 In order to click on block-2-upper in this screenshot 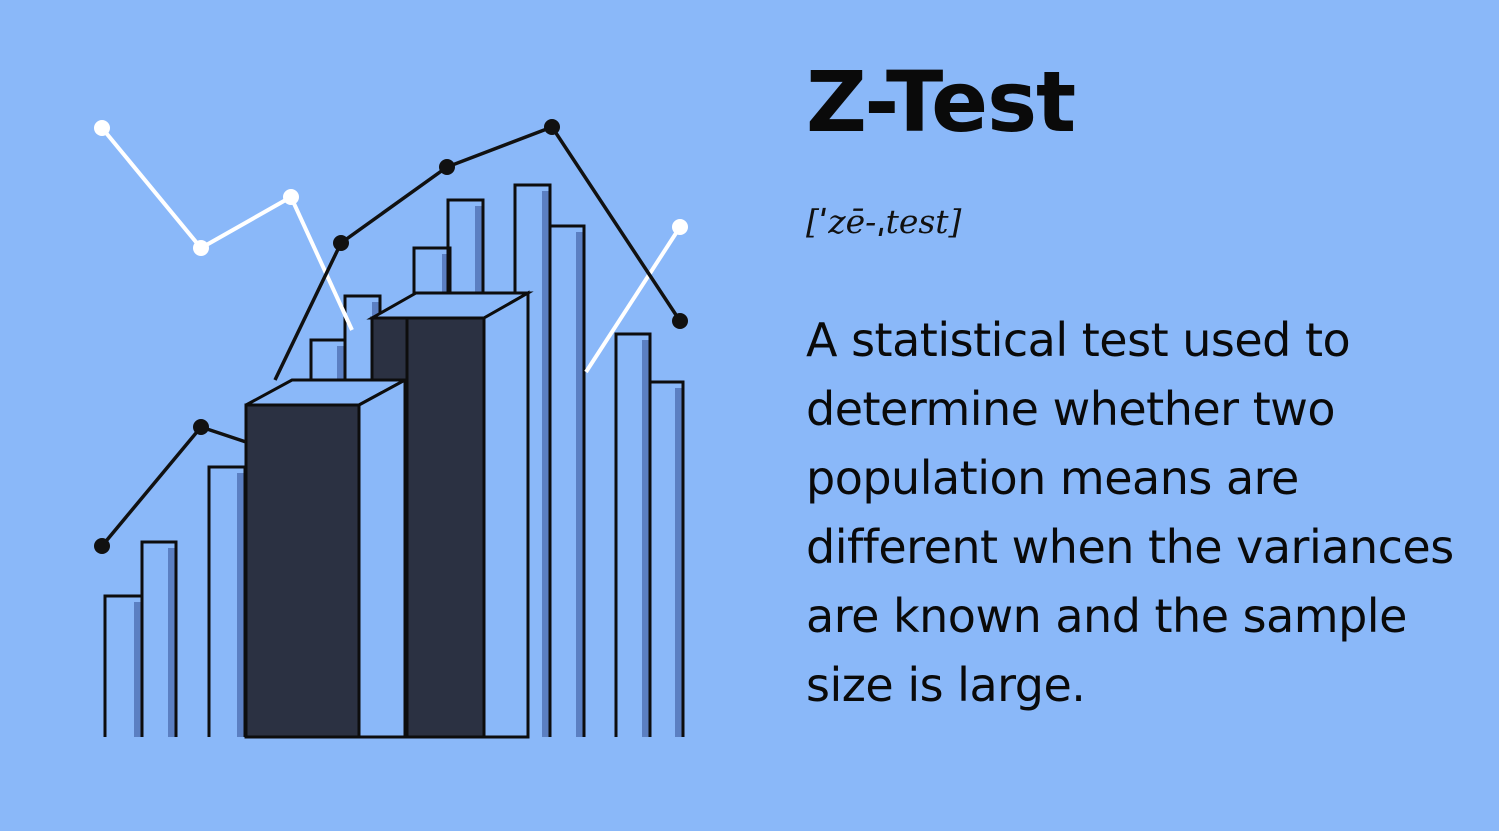, I will do `click(389, 349)`.